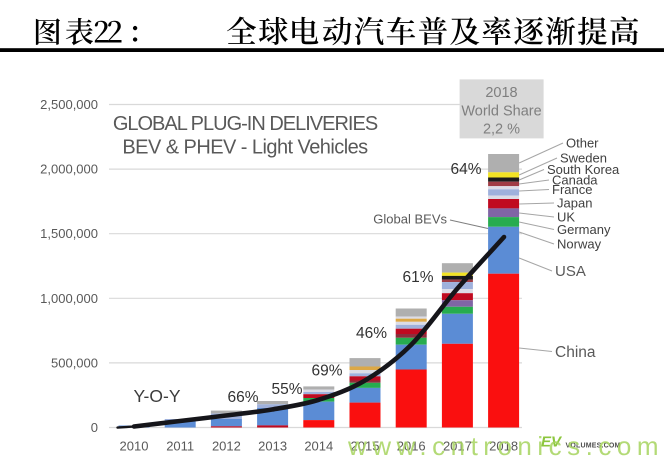 The image size is (664, 462). Describe the element at coordinates (272, 446) in the screenshot. I see `svg-text: 2013` at that location.